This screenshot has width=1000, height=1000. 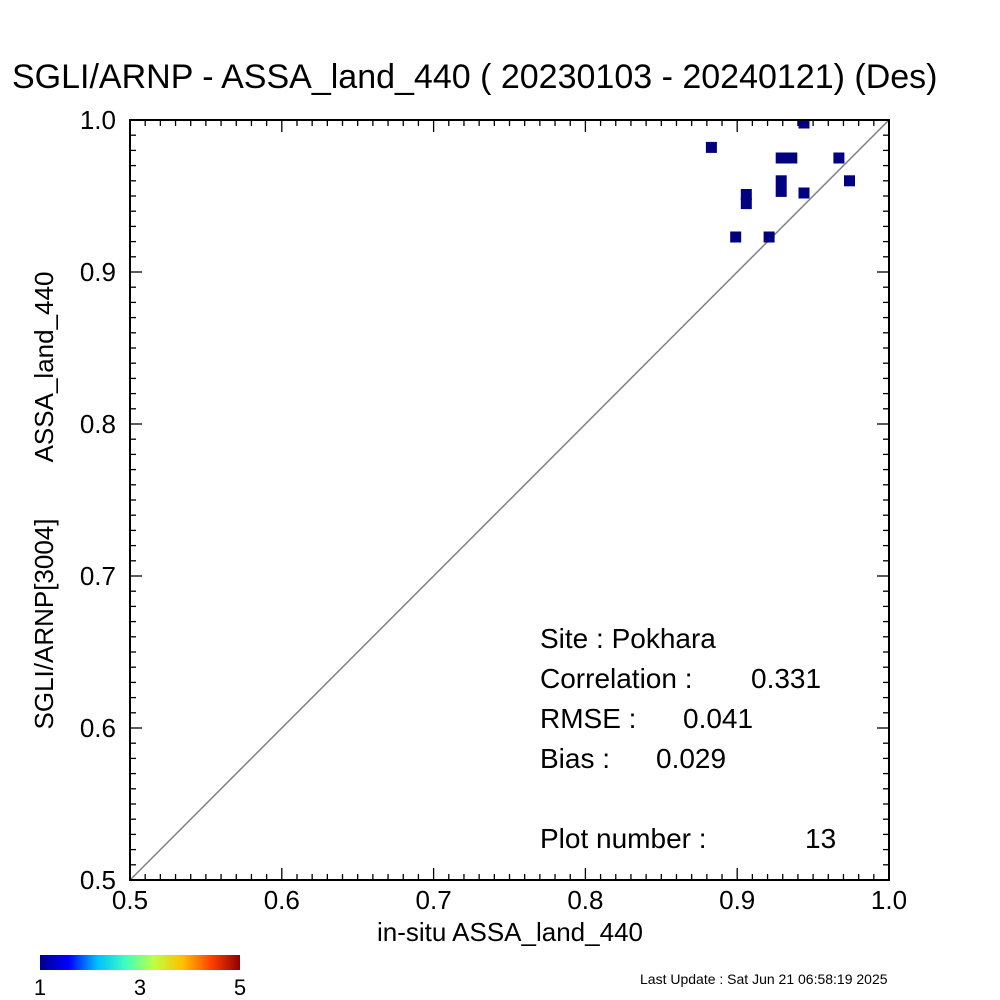 What do you see at coordinates (98, 120) in the screenshot?
I see `y-tick-label: 1.0` at bounding box center [98, 120].